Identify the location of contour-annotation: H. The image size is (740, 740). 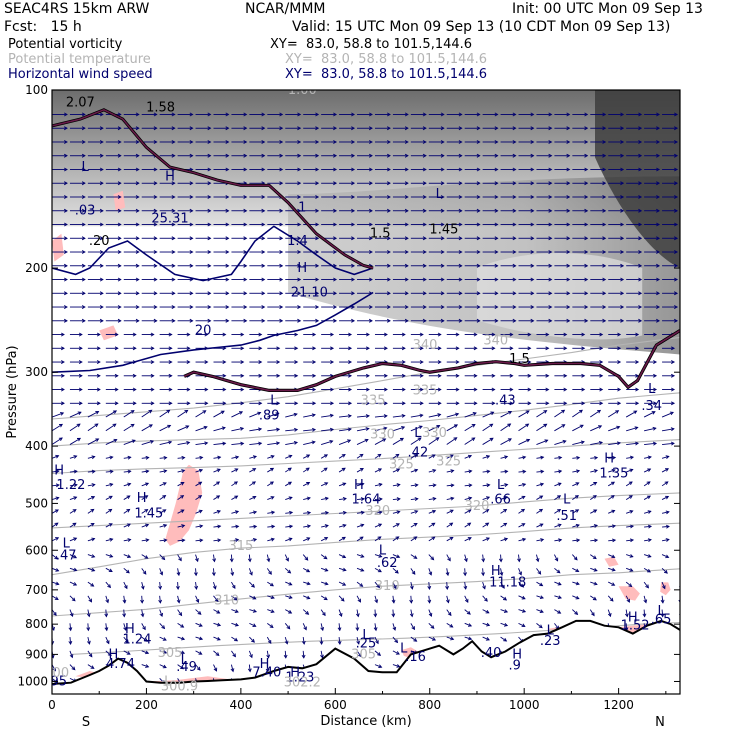
(59, 471).